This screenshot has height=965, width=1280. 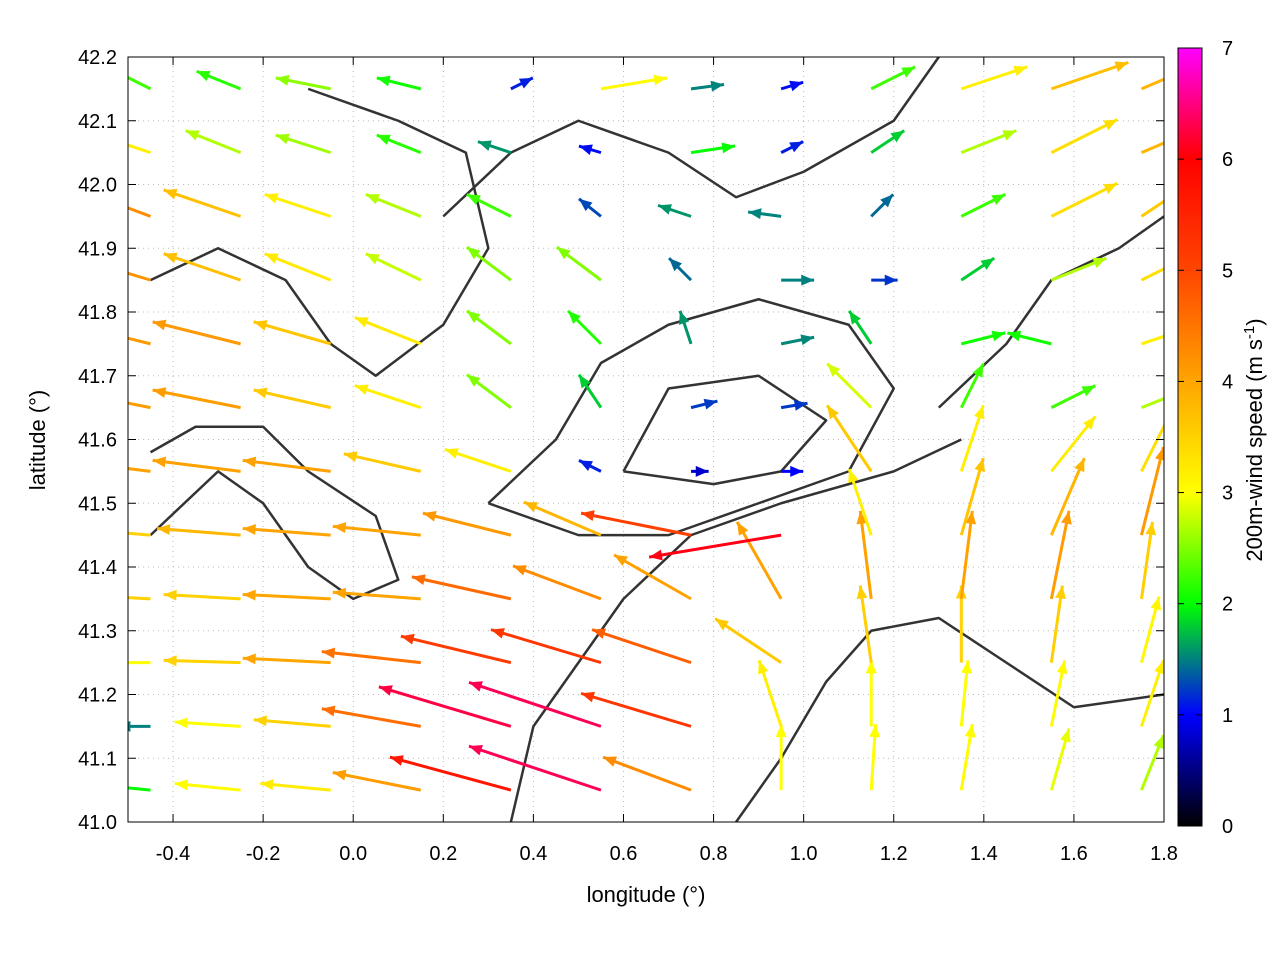 What do you see at coordinates (1254, 439) in the screenshot?
I see `colorbar-label: 200m-wind speed (m s-1)` at bounding box center [1254, 439].